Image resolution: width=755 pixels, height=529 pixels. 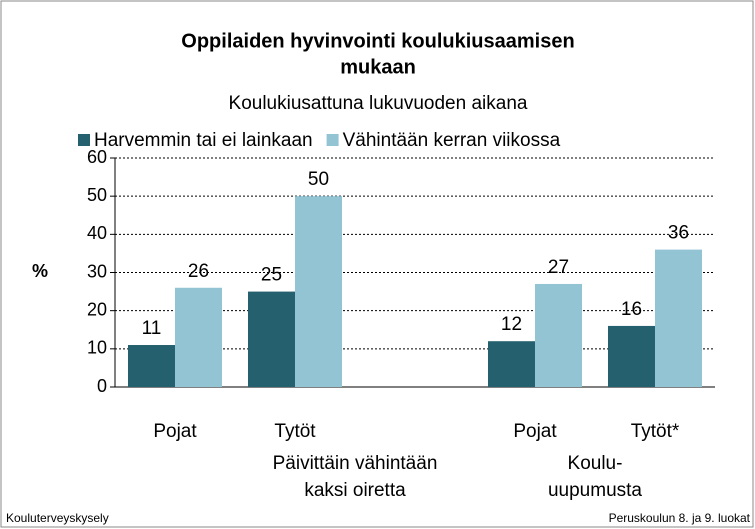 I want to click on data-label: 36, so click(x=678, y=233).